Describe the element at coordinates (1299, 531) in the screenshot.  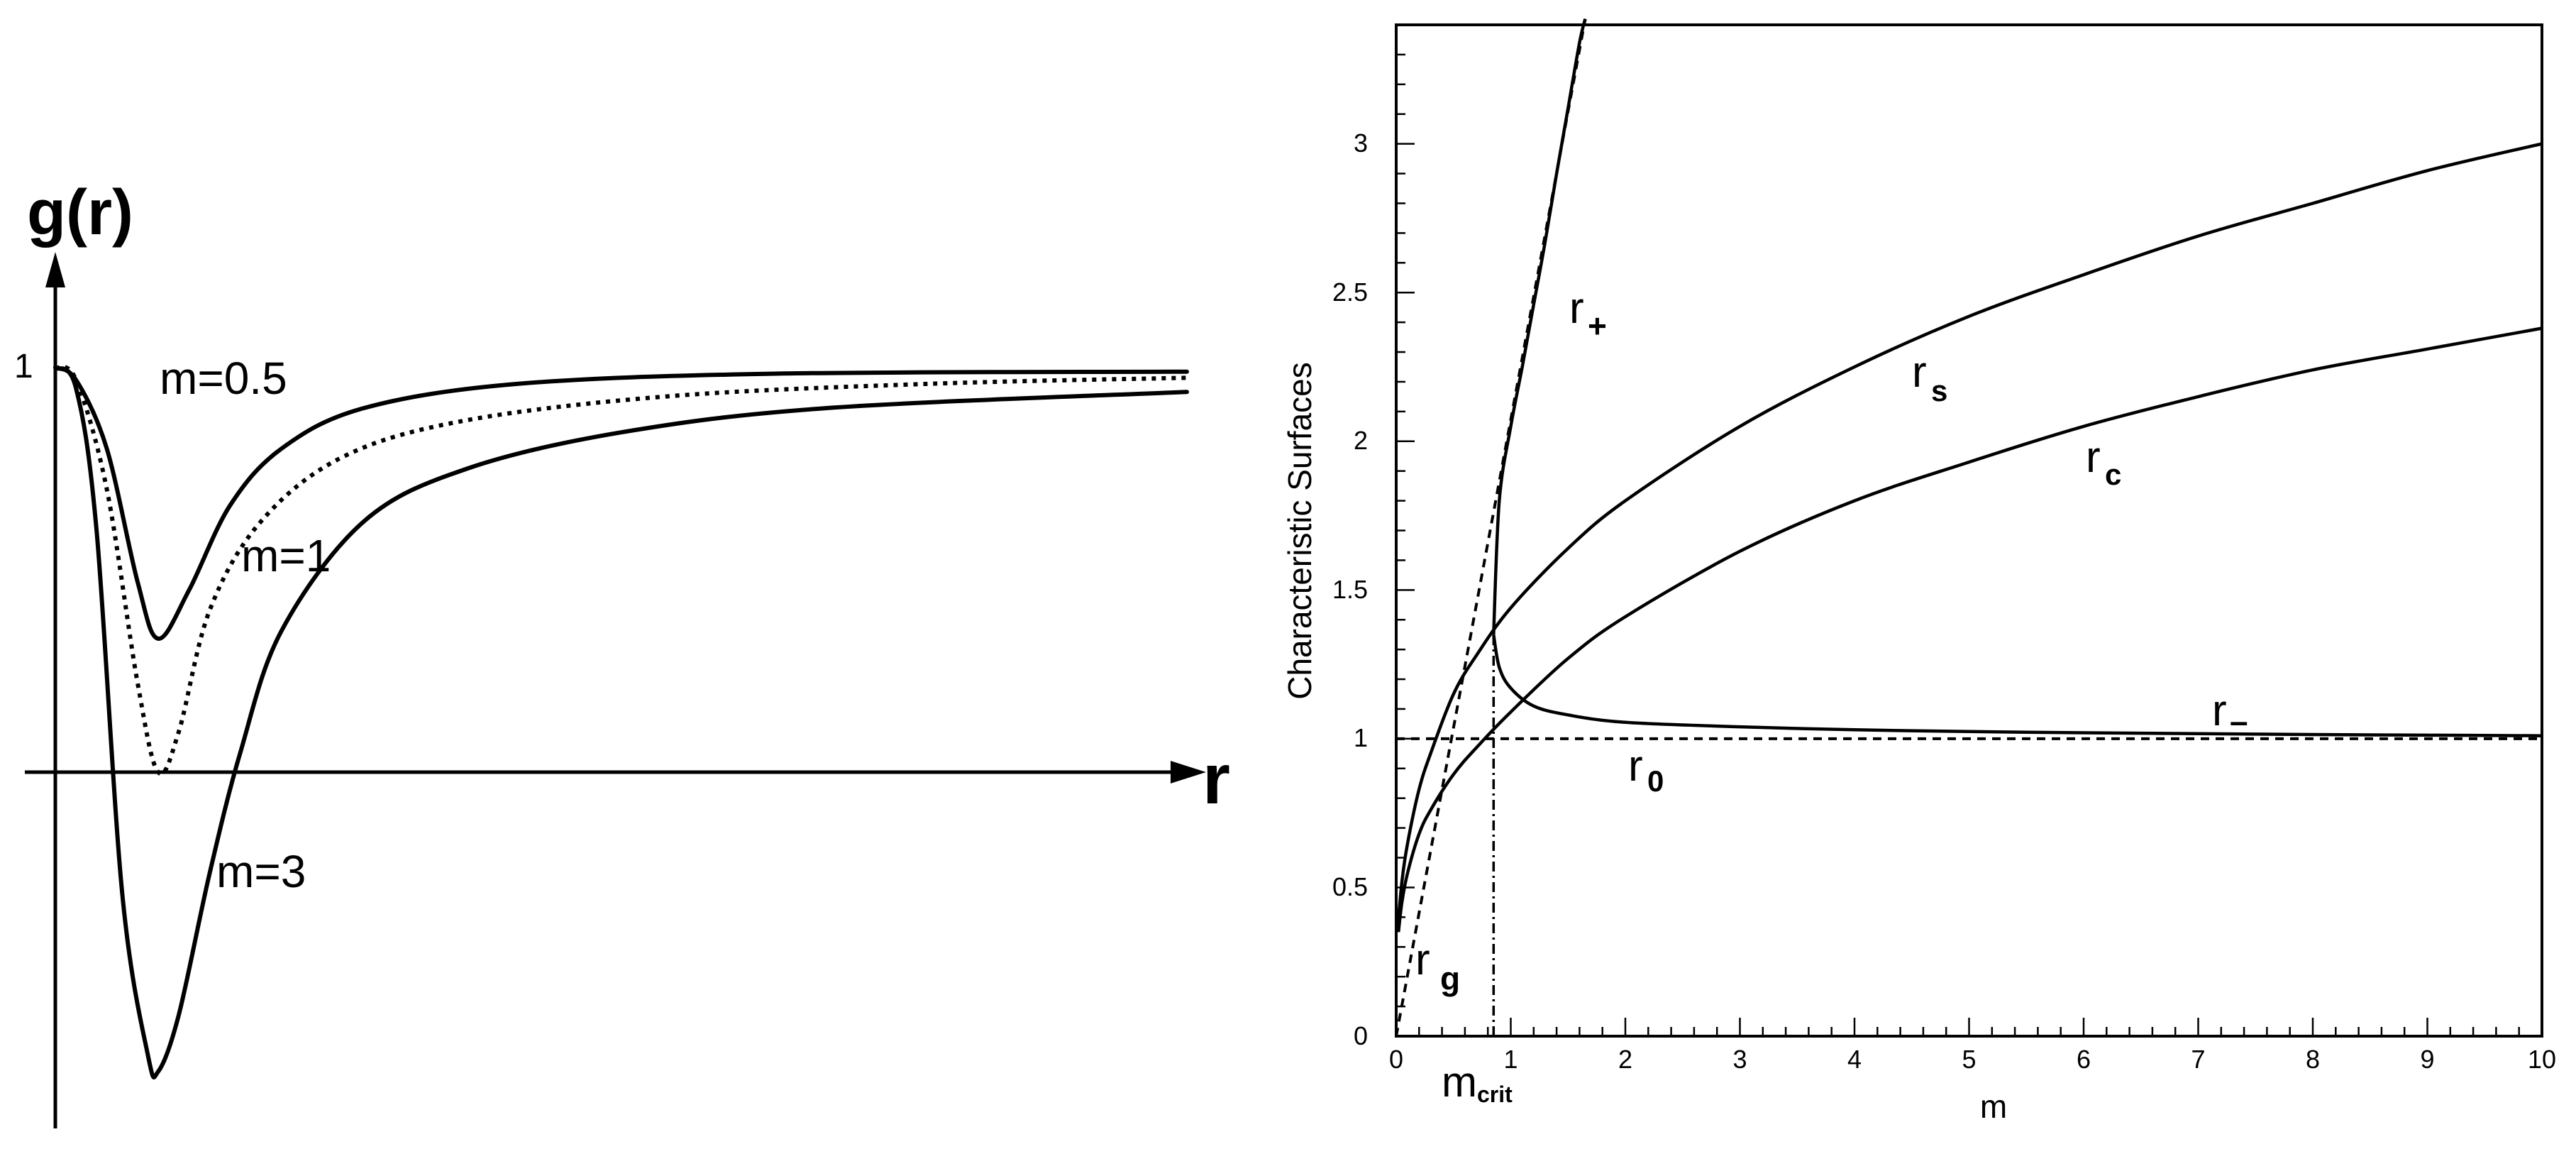
I see `right-y-axis-title: Characteristic Surfaces` at that location.